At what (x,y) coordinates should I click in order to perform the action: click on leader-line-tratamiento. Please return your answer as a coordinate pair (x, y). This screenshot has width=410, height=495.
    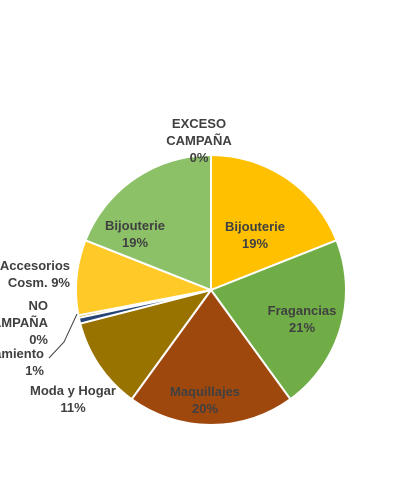
    Looking at the image, I should click on (63, 336).